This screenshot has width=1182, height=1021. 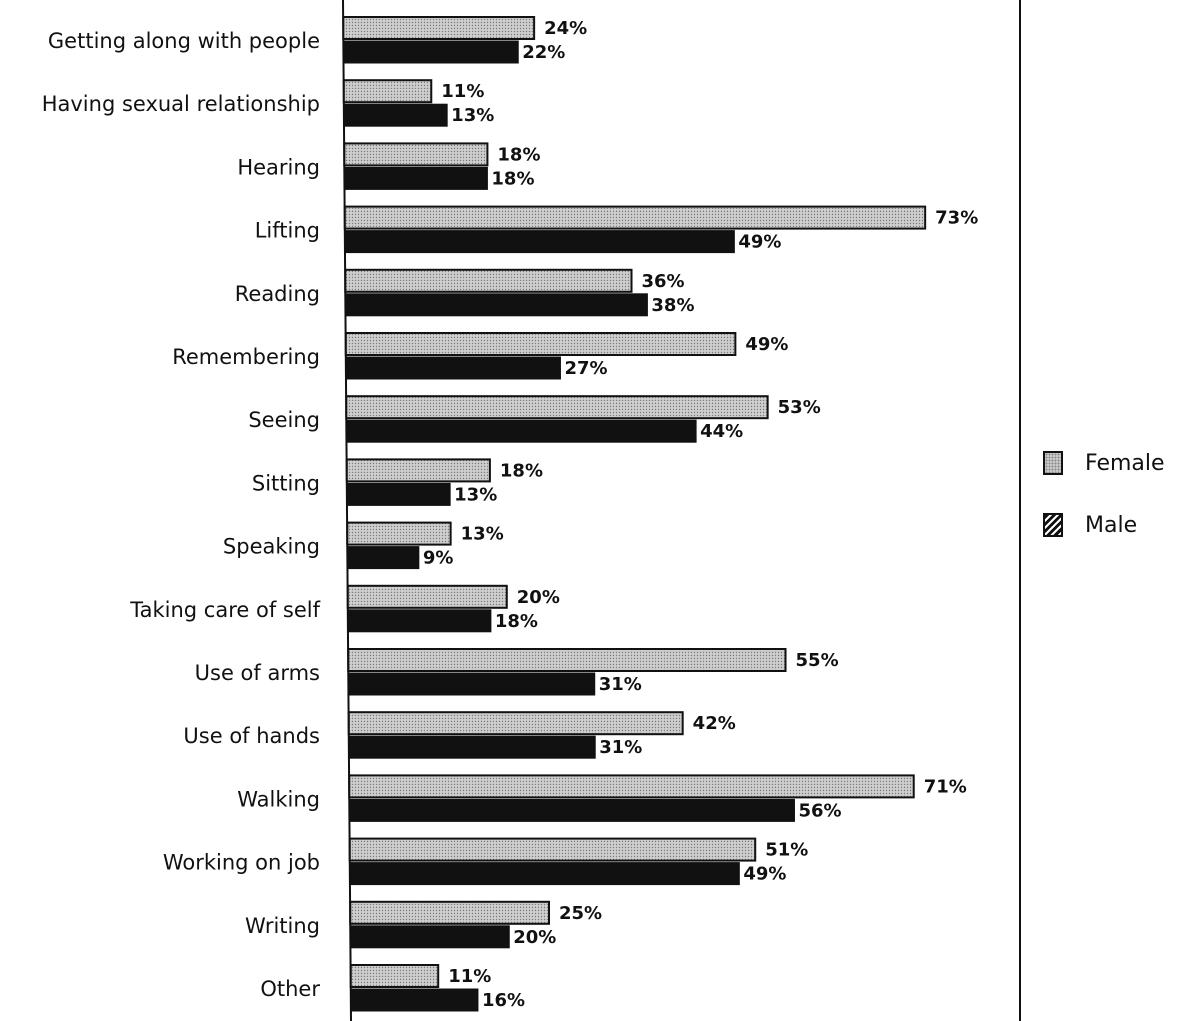 I want to click on female-swatch-icon, so click(x=1053, y=463).